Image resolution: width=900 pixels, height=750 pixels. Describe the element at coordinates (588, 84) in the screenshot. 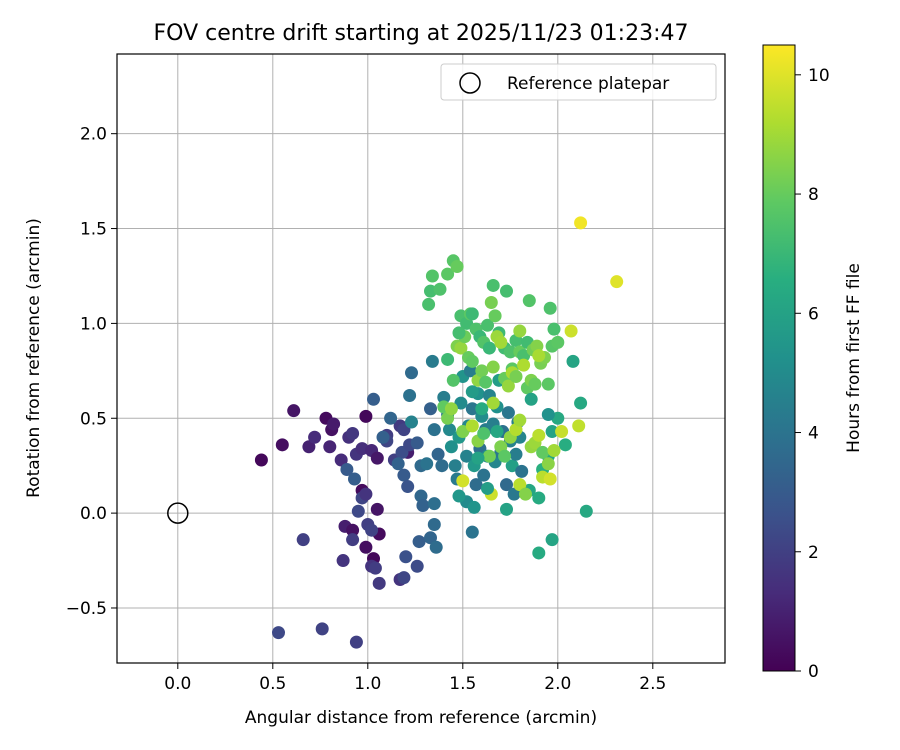

I see `legend-label: Reference platepar` at that location.